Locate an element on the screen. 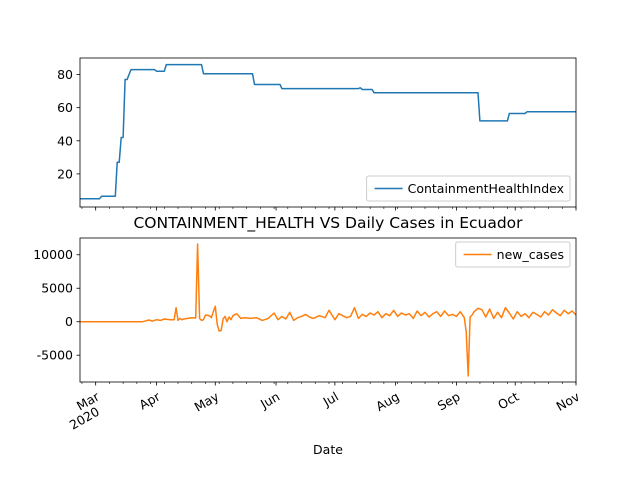 This screenshot has width=640, height=480. bottom-legend-label: new_cases is located at coordinates (530, 254).